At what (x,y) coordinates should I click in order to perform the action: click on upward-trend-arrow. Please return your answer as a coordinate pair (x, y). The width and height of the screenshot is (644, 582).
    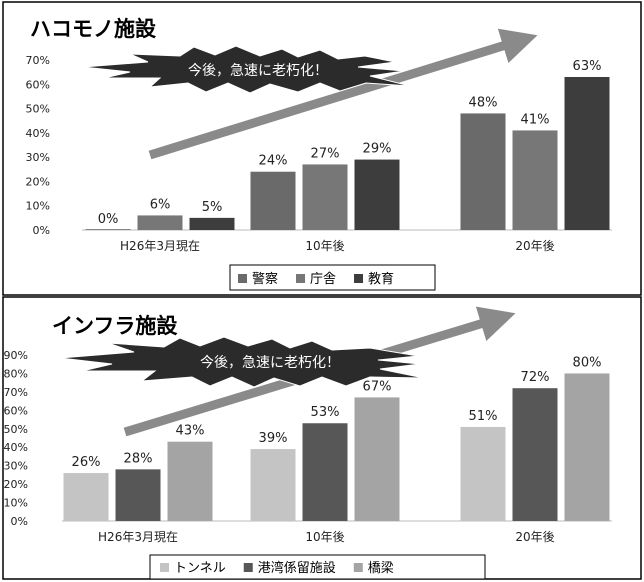
    Looking at the image, I should click on (343, 94).